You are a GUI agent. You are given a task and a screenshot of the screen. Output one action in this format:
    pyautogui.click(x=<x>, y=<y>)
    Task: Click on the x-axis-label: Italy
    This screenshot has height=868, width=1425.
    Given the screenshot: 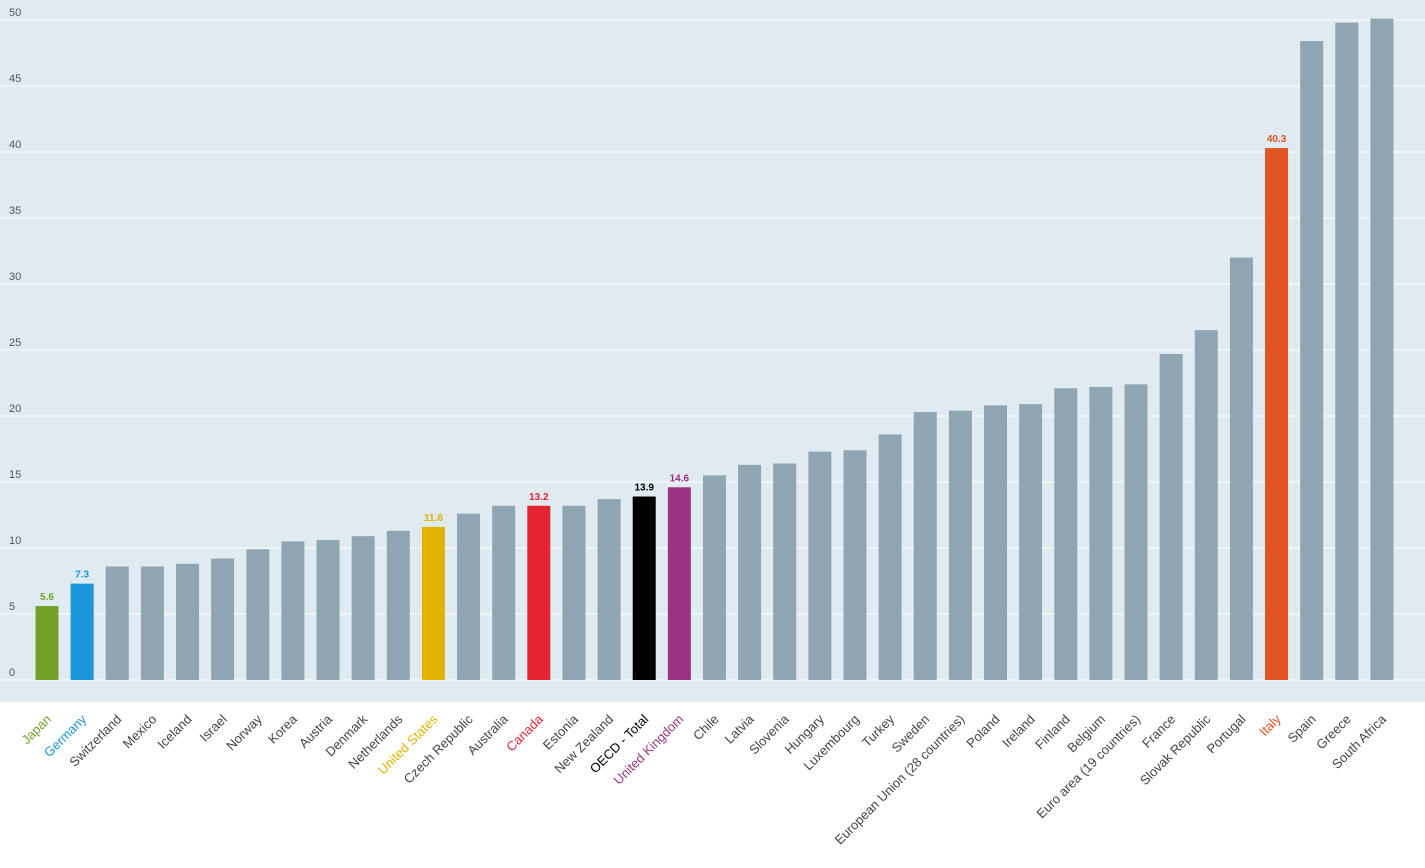 What is the action you would take?
    pyautogui.click(x=1270, y=725)
    